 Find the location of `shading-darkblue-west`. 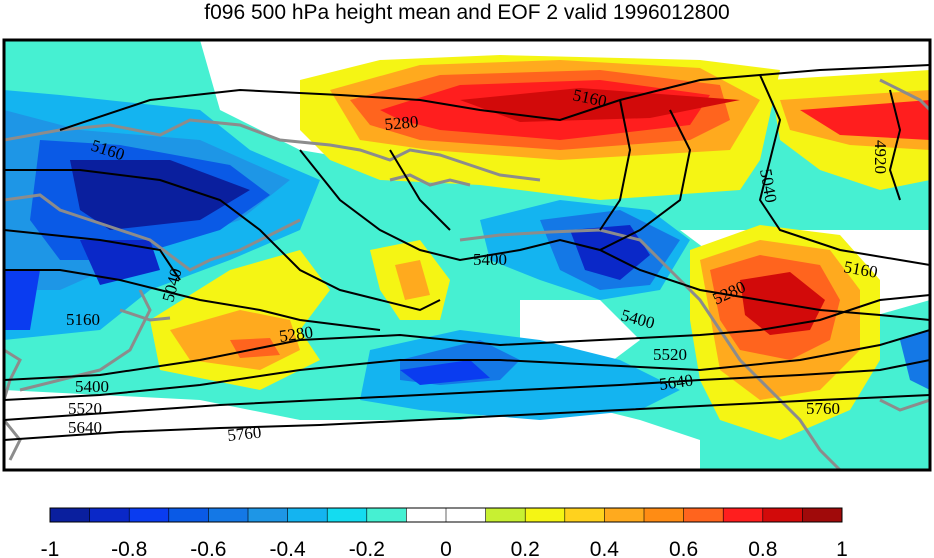

shading-darkblue-west is located at coordinates (160, 195).